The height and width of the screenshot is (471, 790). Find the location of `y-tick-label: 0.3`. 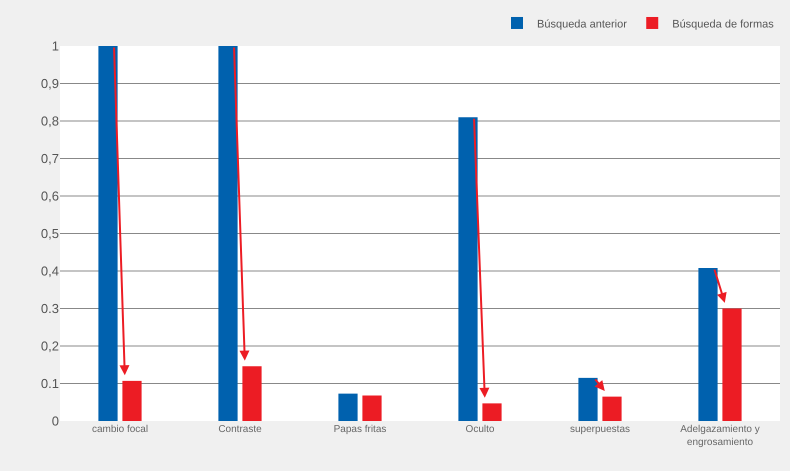

y-tick-label: 0.3 is located at coordinates (49, 308).